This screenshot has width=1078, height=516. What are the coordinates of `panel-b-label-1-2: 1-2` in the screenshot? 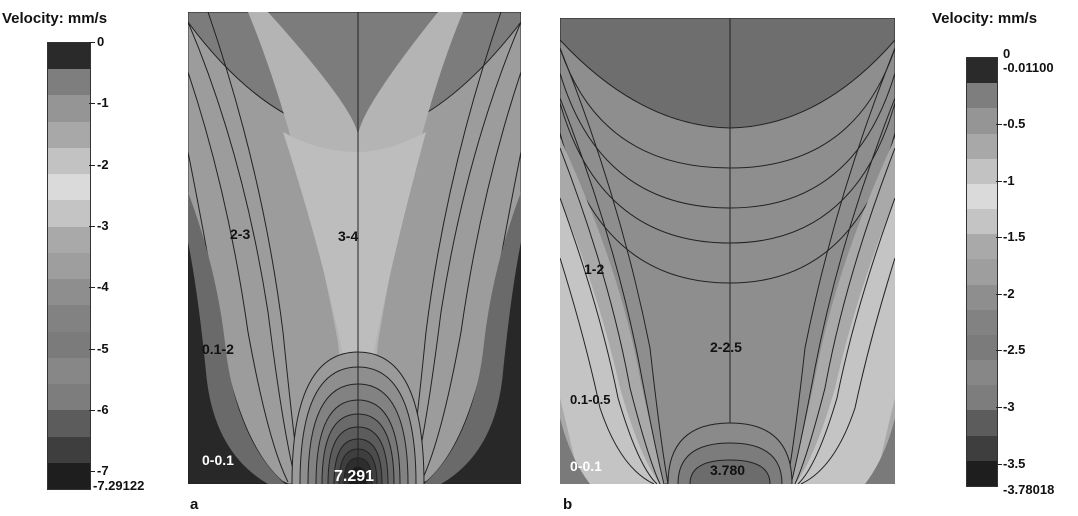 It's located at (594, 269).